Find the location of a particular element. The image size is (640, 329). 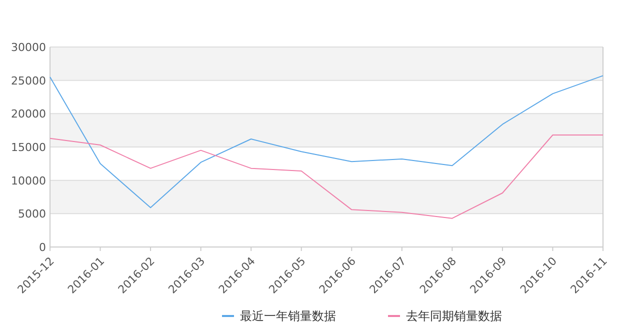

y-tick-label: 25000 is located at coordinates (28, 81).